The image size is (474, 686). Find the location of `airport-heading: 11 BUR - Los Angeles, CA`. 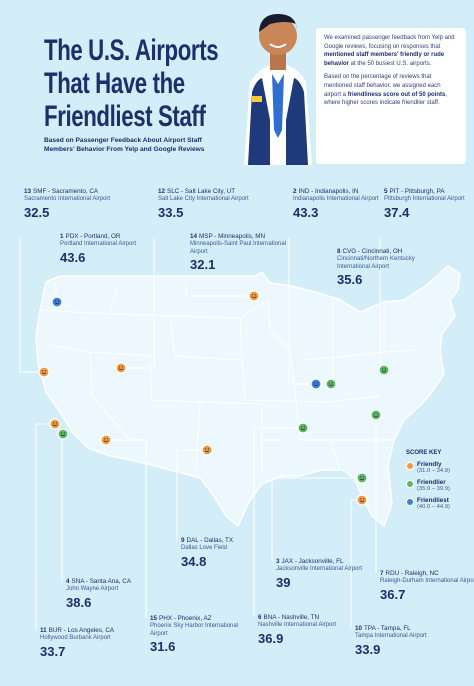

airport-heading: 11 BUR - Los Angeles, CA is located at coordinates (96, 630).